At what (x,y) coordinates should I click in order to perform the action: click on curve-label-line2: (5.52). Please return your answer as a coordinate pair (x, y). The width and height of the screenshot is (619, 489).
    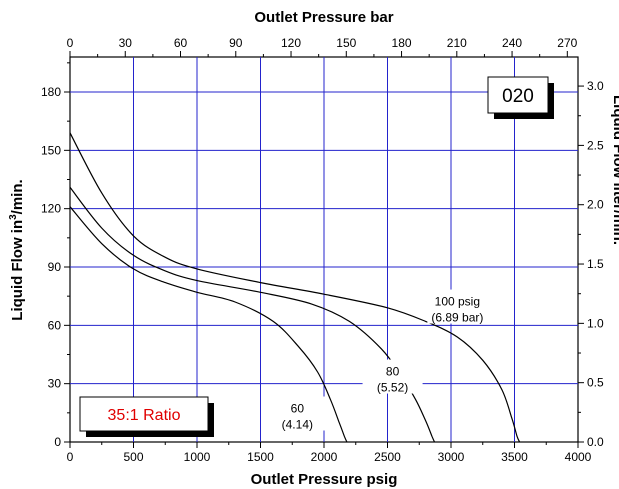
    Looking at the image, I should click on (392, 388).